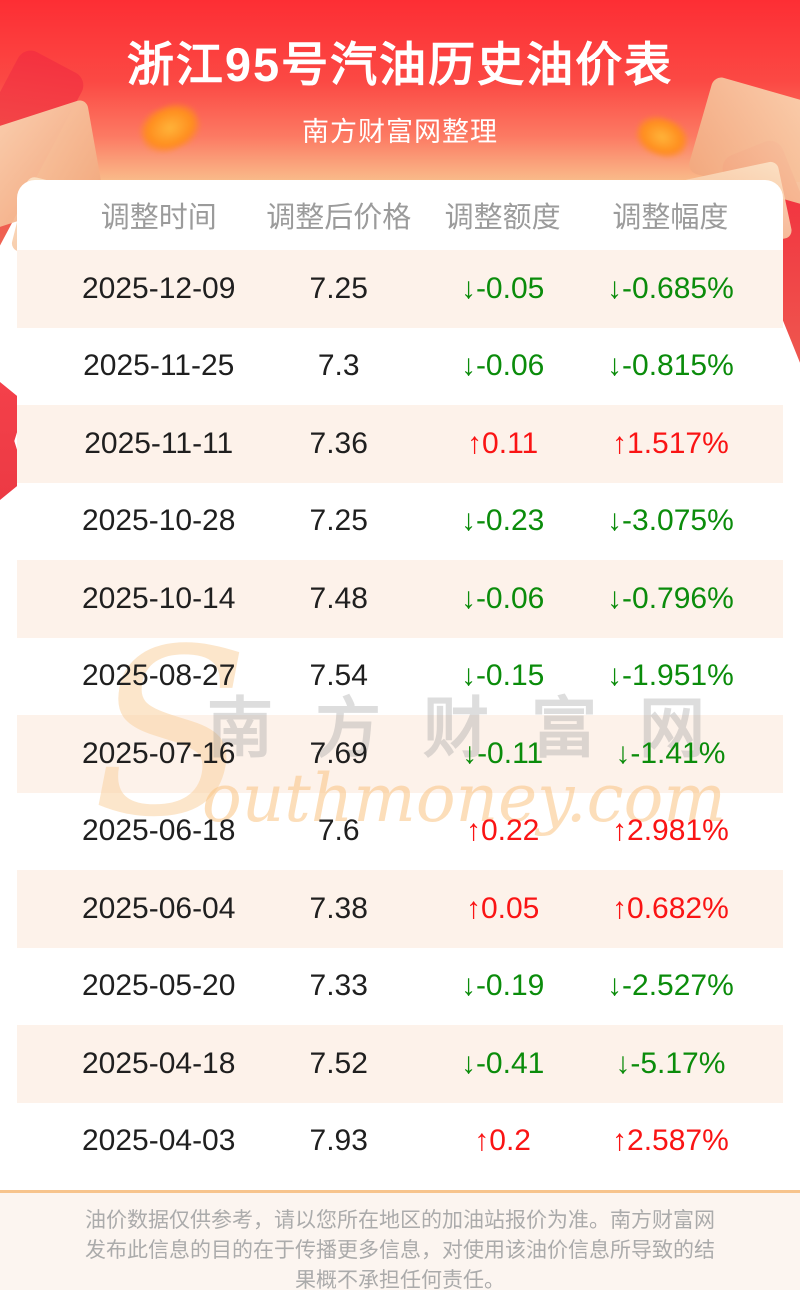 The image size is (800, 1296). I want to click on change-amount: ↓-0.19, so click(502, 986).